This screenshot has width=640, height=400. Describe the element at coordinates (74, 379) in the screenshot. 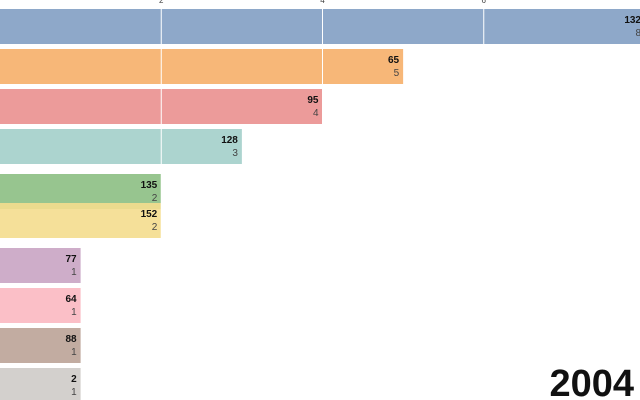

I see `bar-label-9: 2` at that location.